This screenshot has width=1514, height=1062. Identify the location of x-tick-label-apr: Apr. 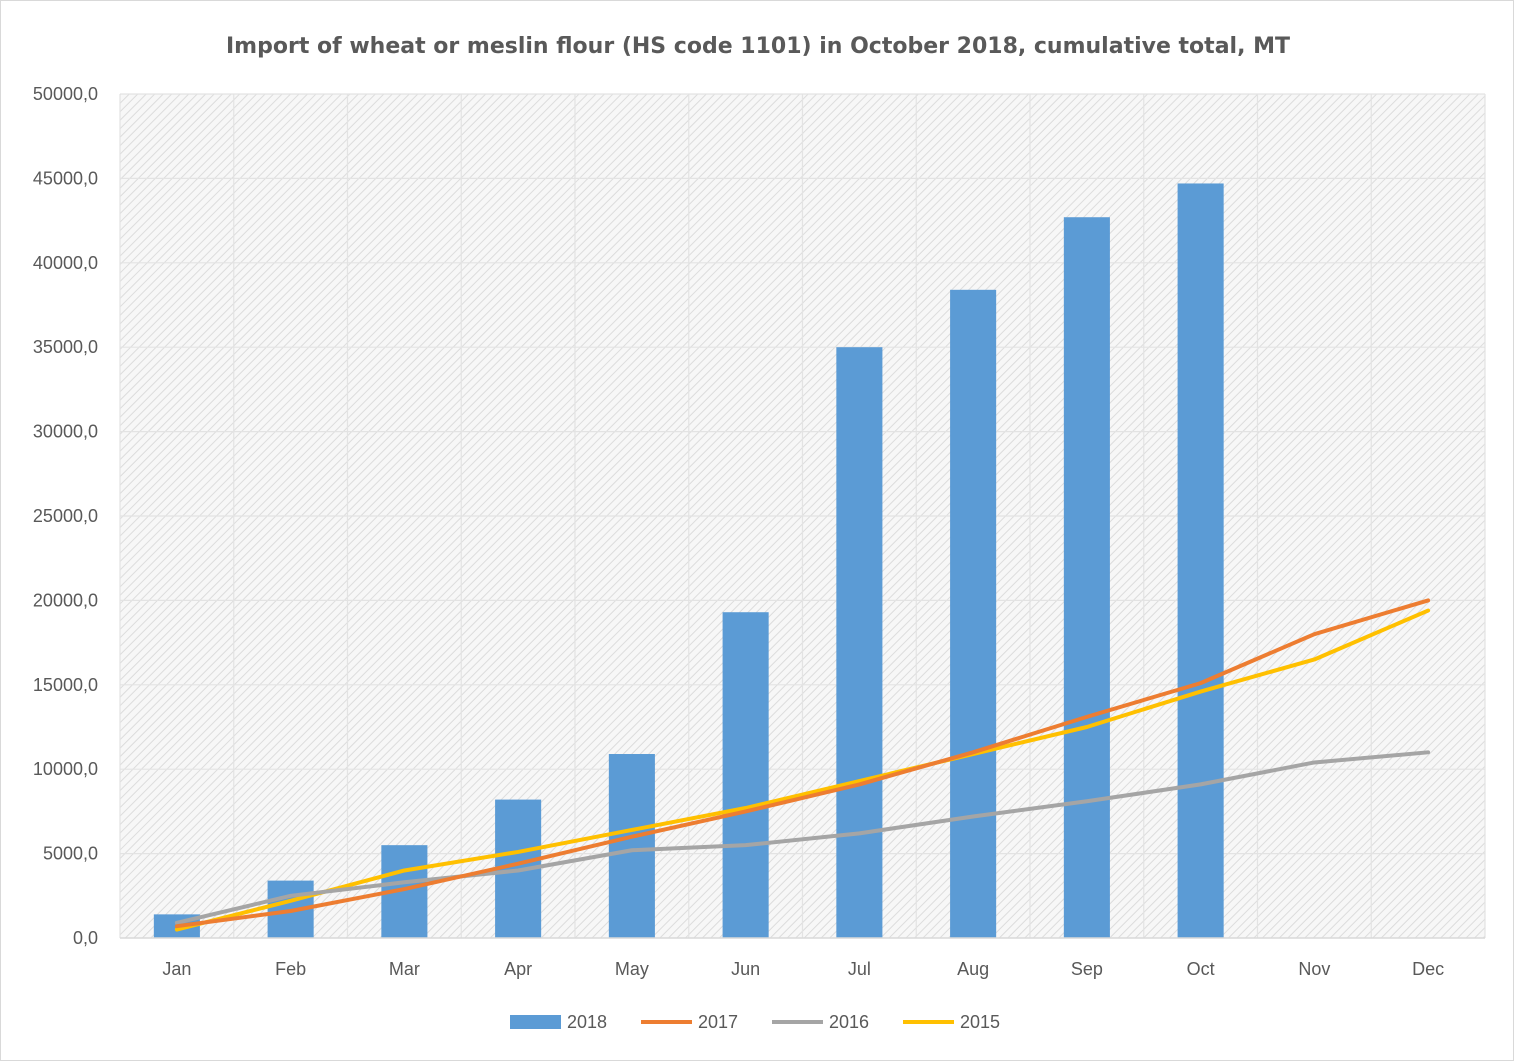
(518, 969).